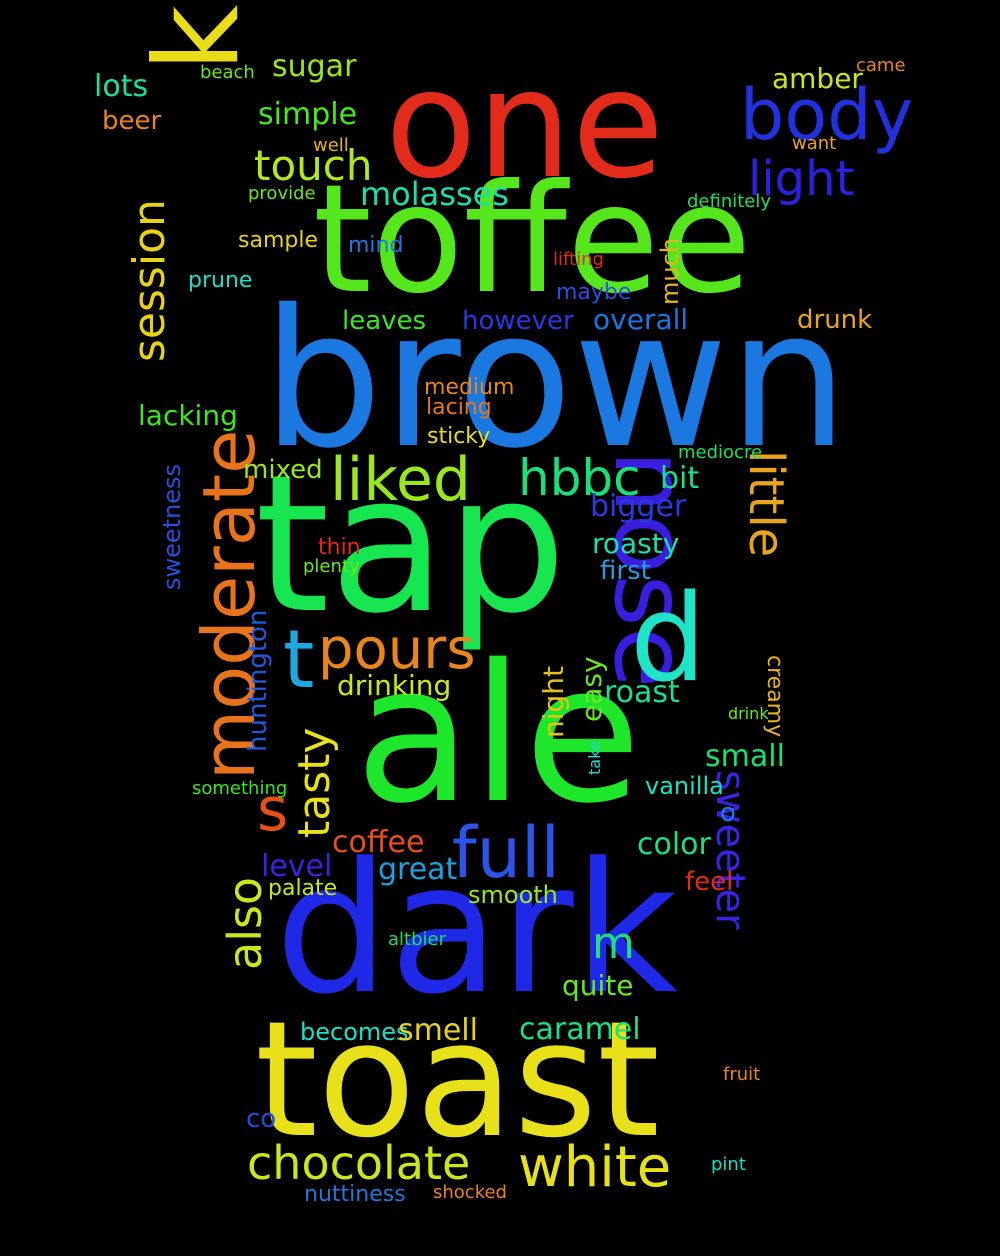 This screenshot has height=1256, width=1000. Describe the element at coordinates (638, 506) in the screenshot. I see `word-bigger: bigger` at that location.